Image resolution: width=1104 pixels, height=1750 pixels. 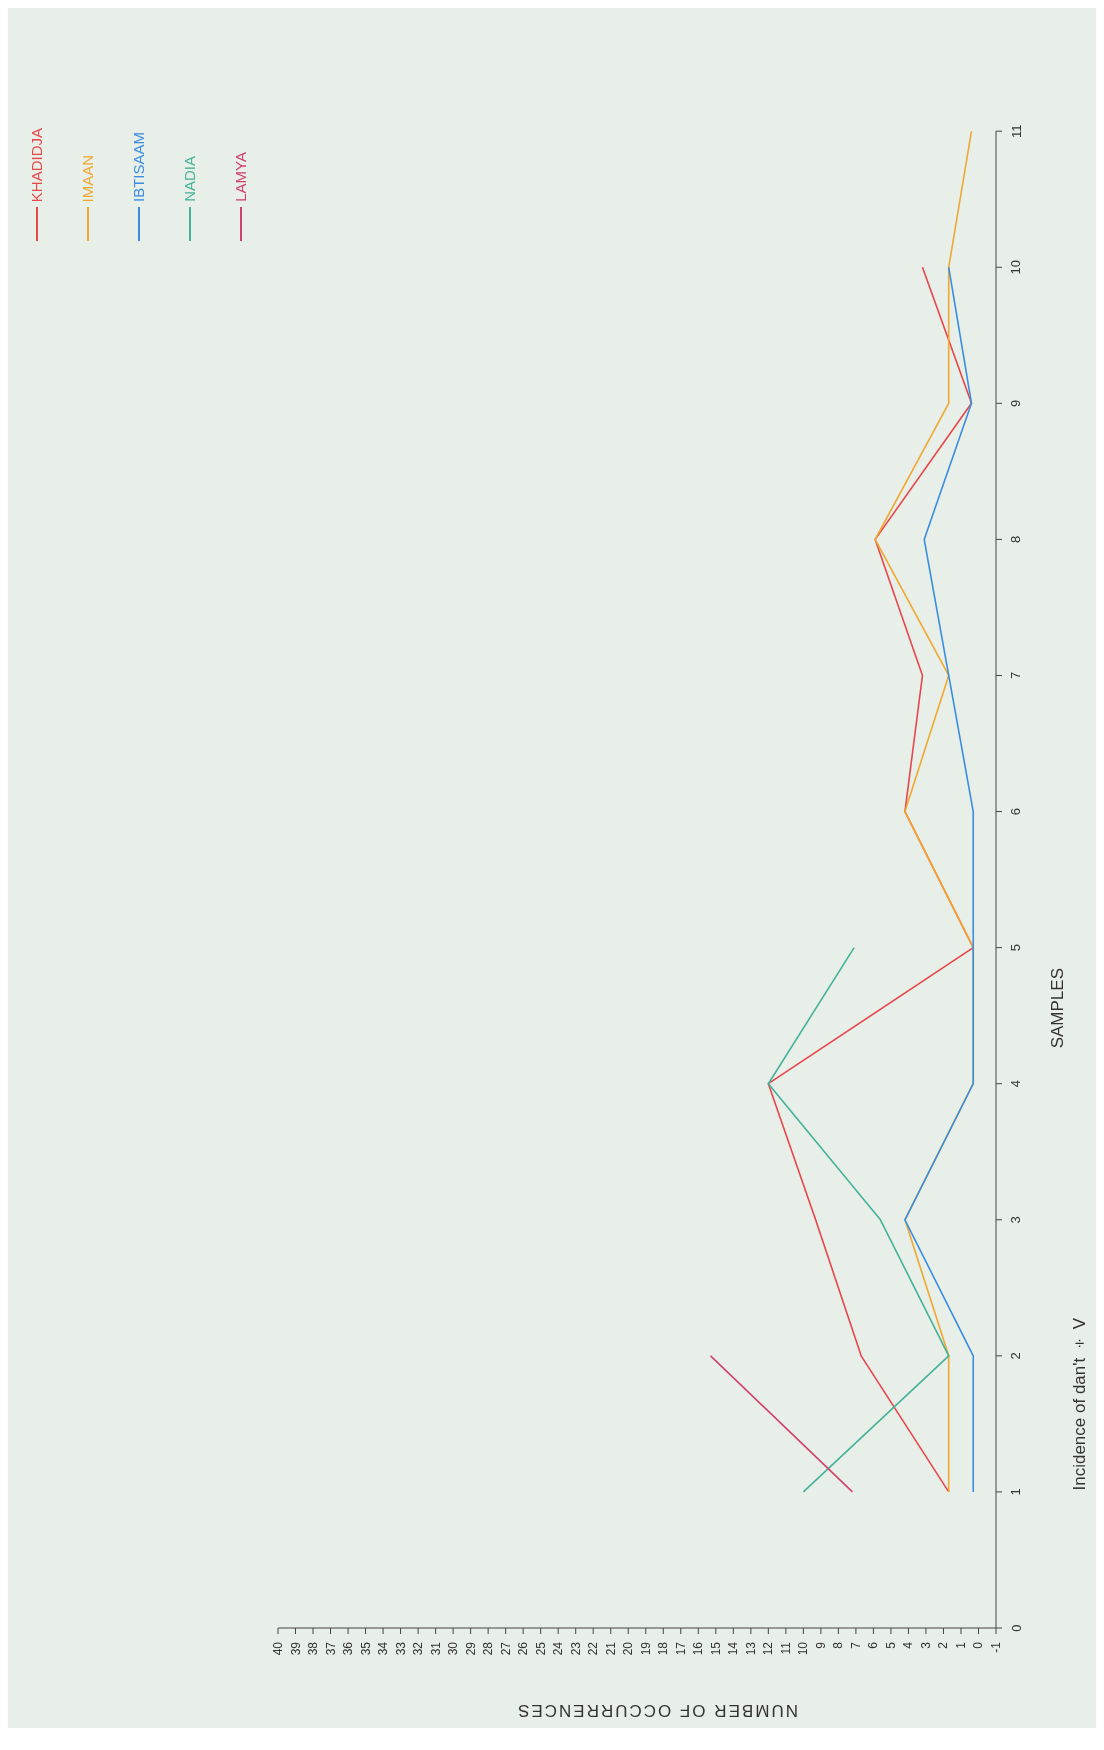 I want to click on x-tick-label: 32, so click(x=418, y=1648).